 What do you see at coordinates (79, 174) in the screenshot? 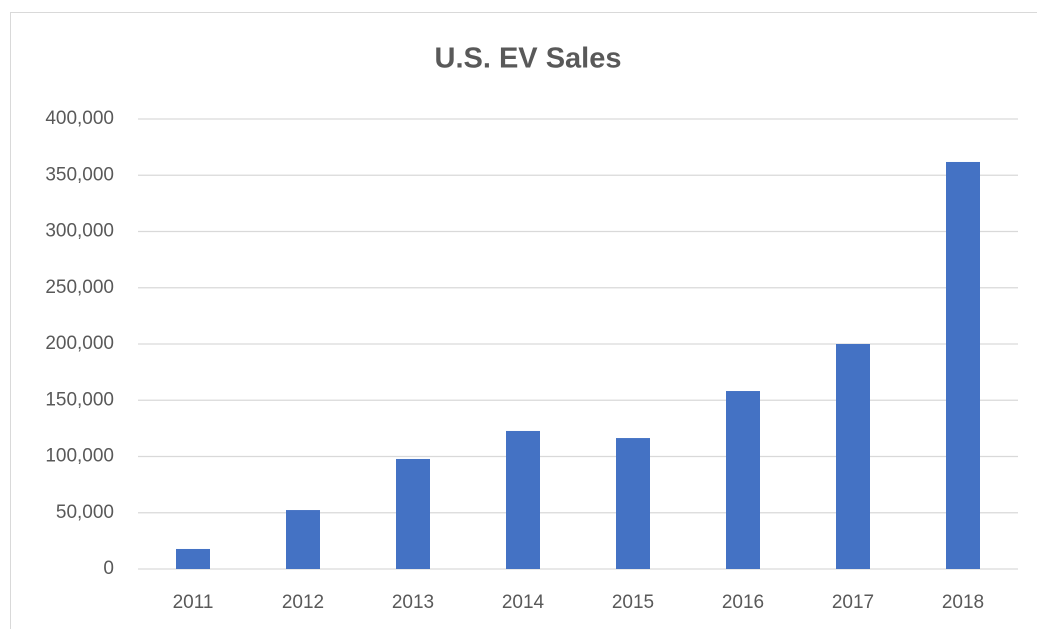
I see `y-tick-label: 350,000` at bounding box center [79, 174].